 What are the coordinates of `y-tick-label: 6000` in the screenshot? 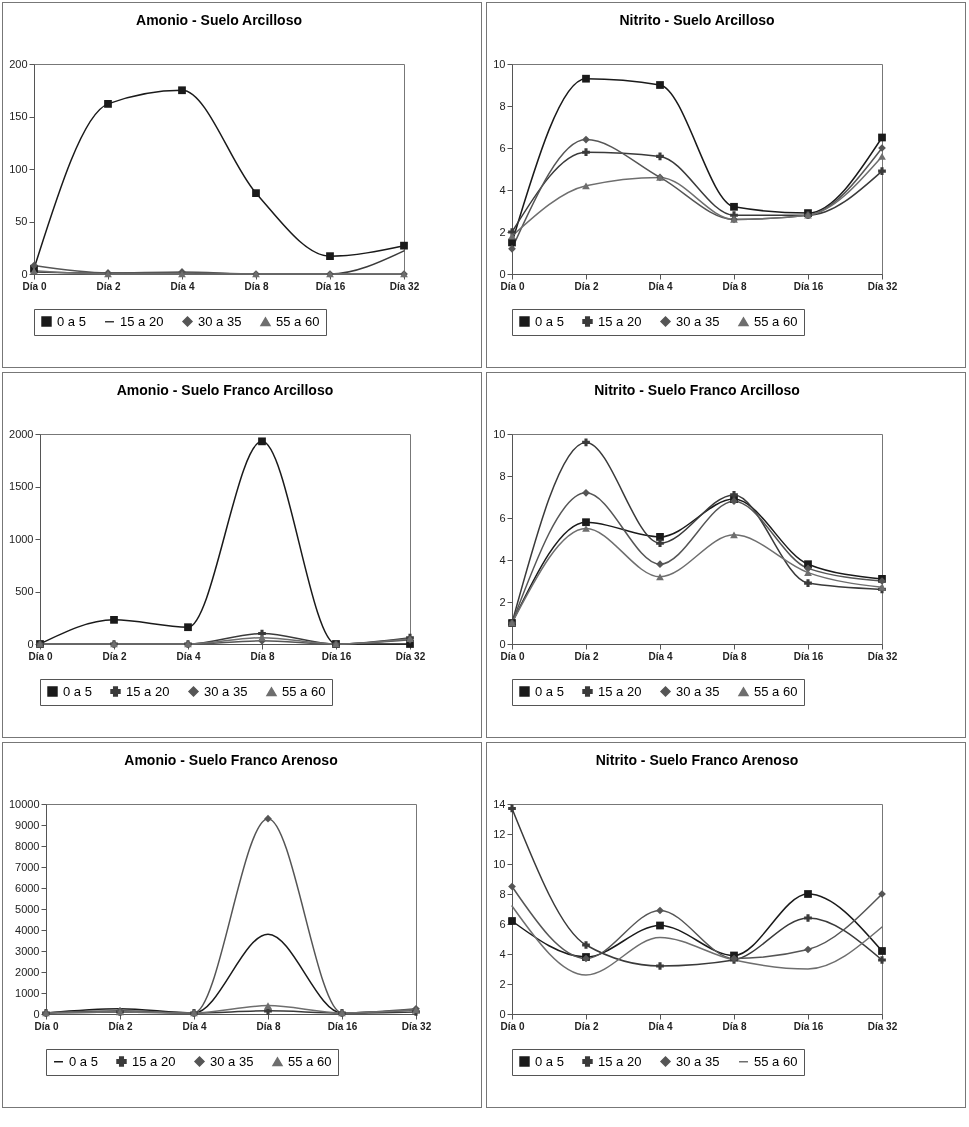 It's located at (27, 887).